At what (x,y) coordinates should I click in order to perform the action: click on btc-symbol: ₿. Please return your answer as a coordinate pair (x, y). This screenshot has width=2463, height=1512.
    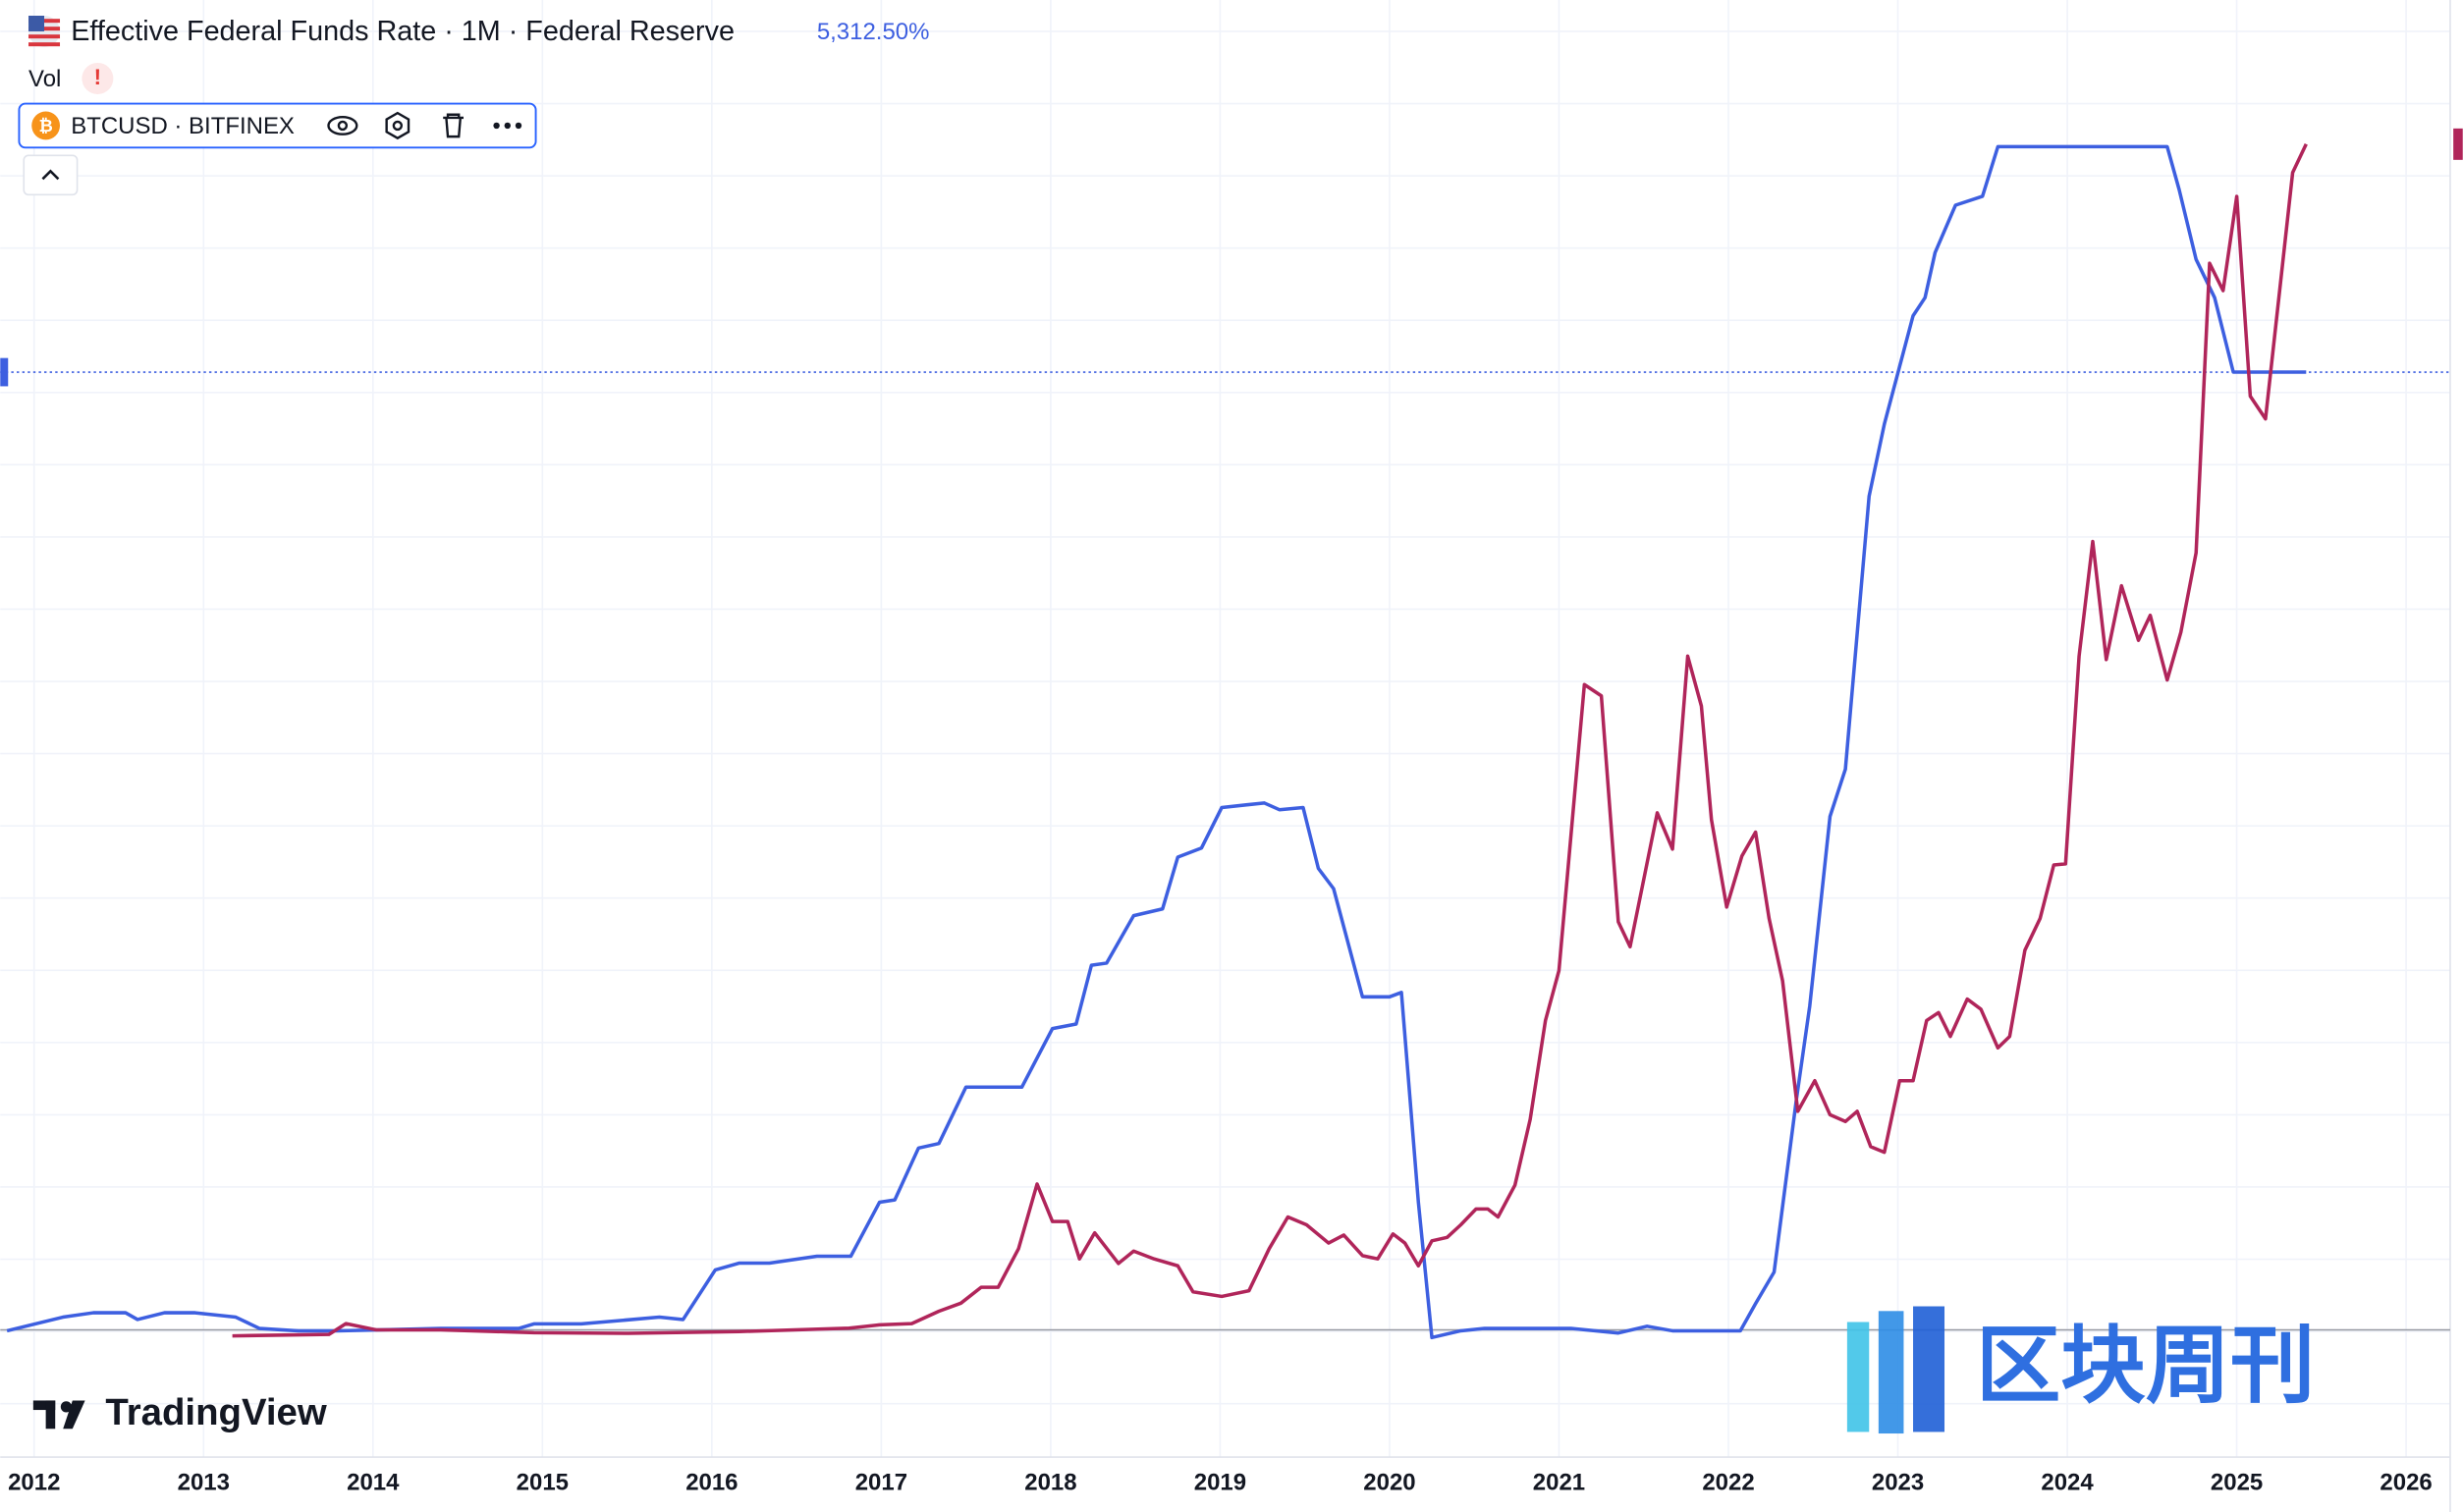
    Looking at the image, I should click on (45, 126).